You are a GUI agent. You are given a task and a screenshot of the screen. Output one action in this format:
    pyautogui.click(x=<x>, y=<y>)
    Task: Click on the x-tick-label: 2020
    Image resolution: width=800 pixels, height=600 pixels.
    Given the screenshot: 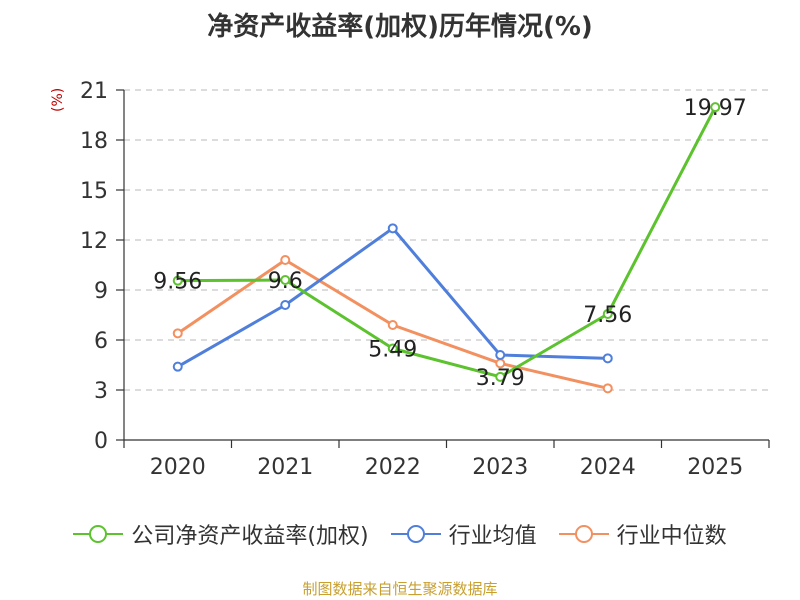 What is the action you would take?
    pyautogui.click(x=178, y=467)
    